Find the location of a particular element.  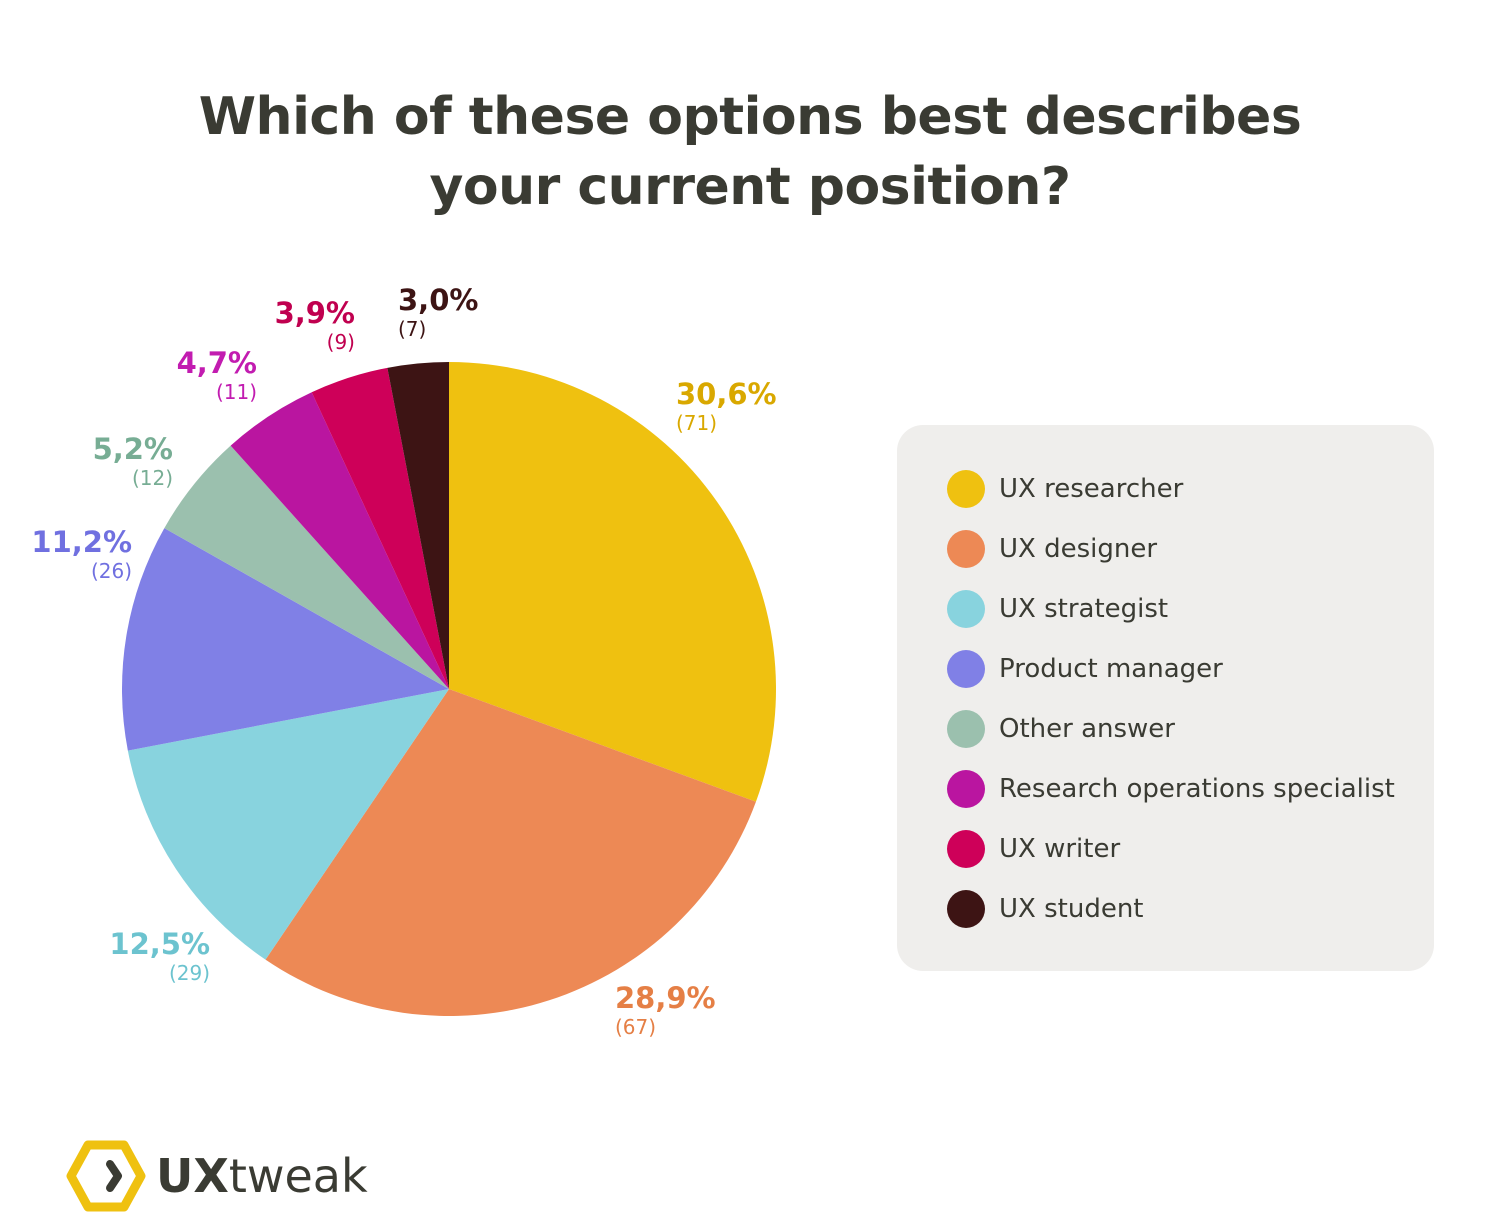

slice-label: 28,9% (67) is located at coordinates (665, 1011).